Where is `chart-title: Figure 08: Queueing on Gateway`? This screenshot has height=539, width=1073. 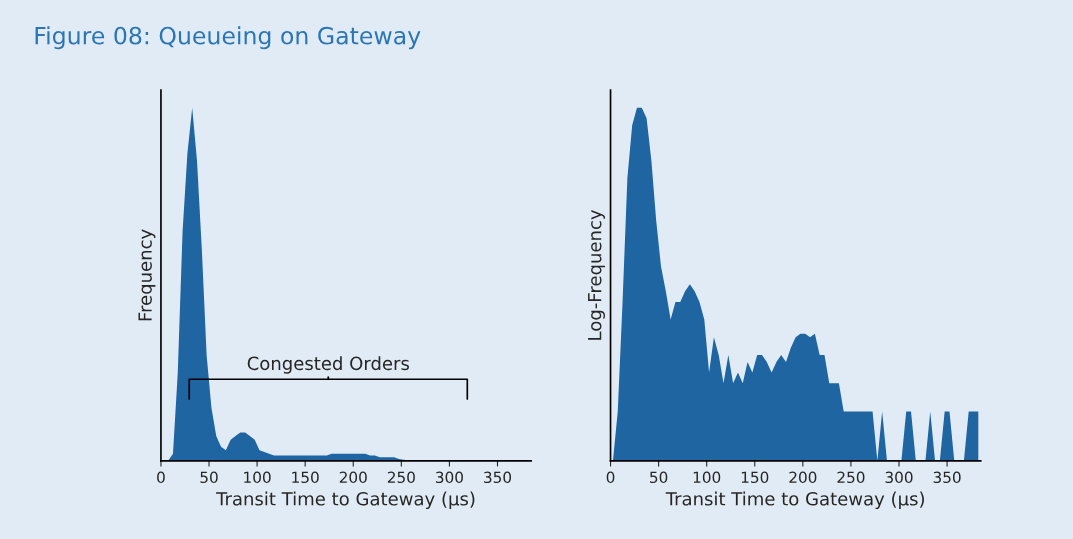 chart-title: Figure 08: Queueing on Gateway is located at coordinates (228, 38).